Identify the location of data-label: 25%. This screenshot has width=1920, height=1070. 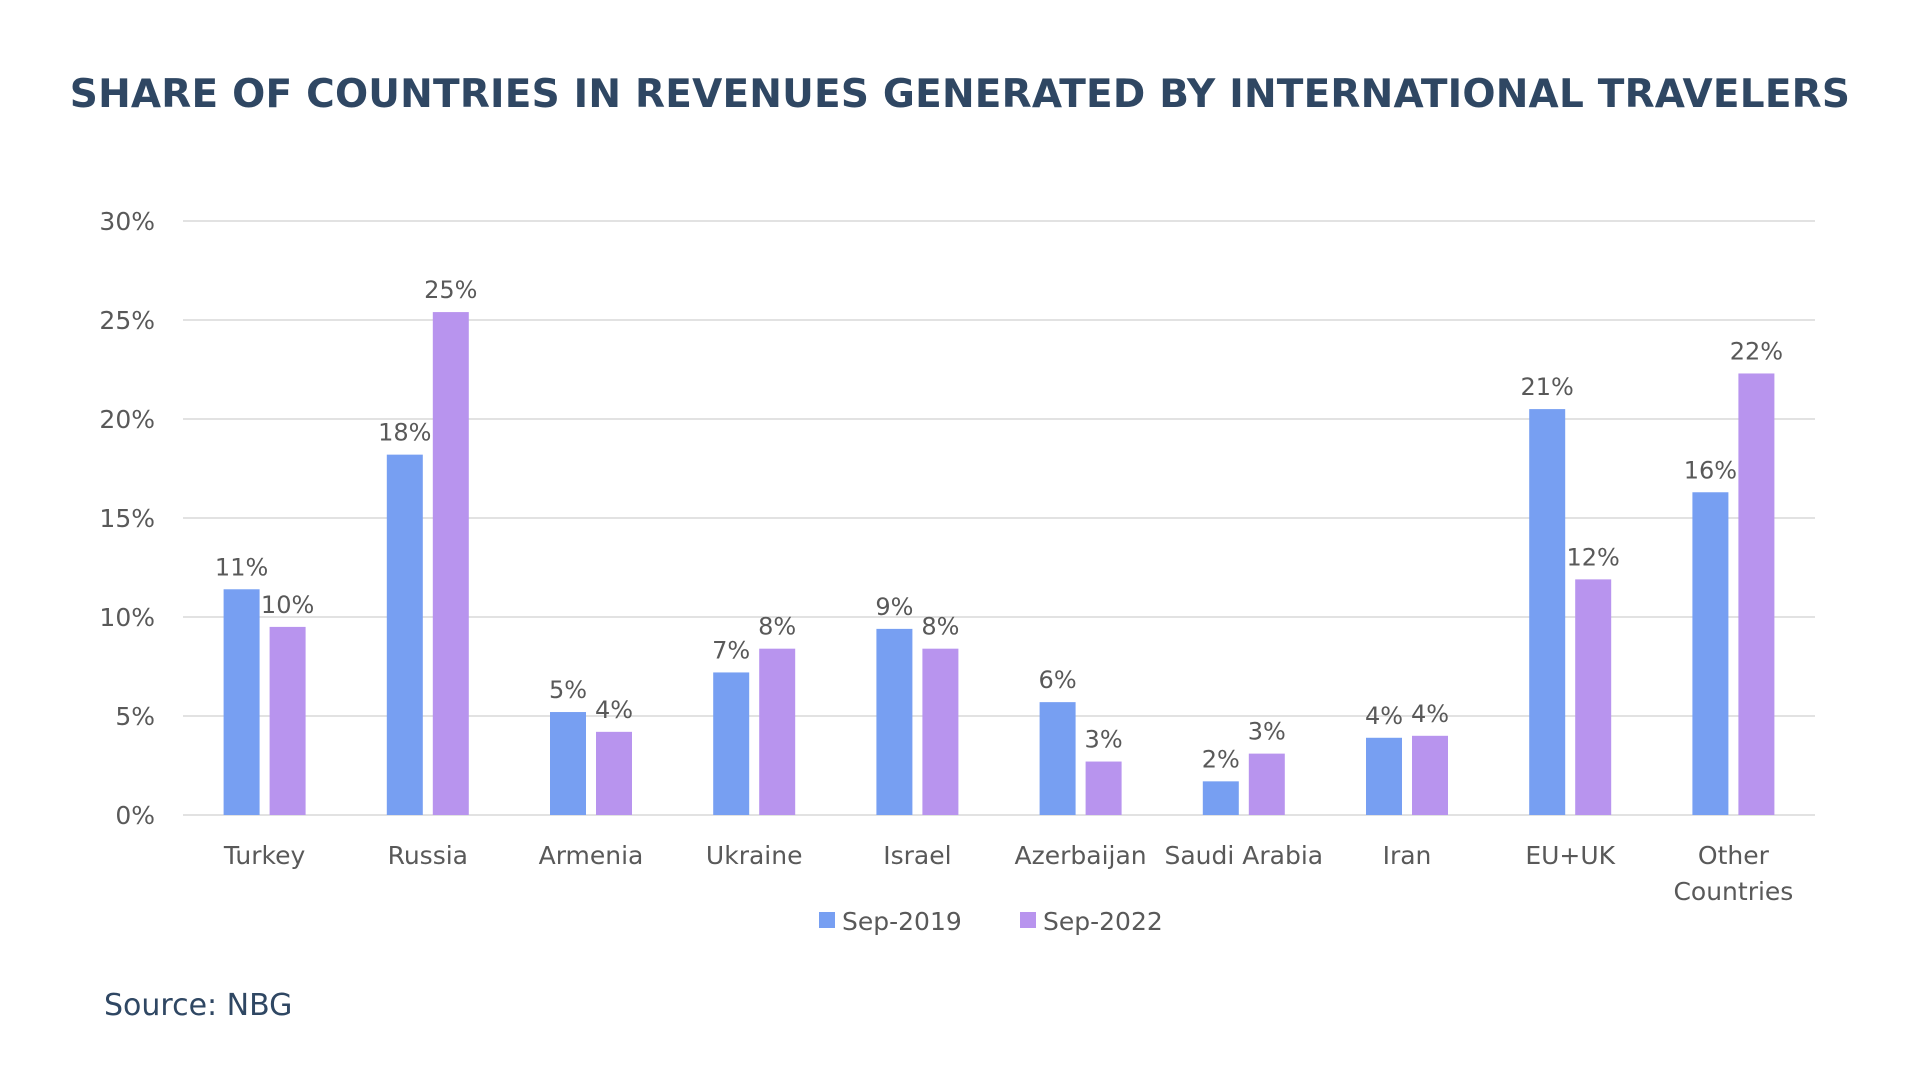
(450, 290).